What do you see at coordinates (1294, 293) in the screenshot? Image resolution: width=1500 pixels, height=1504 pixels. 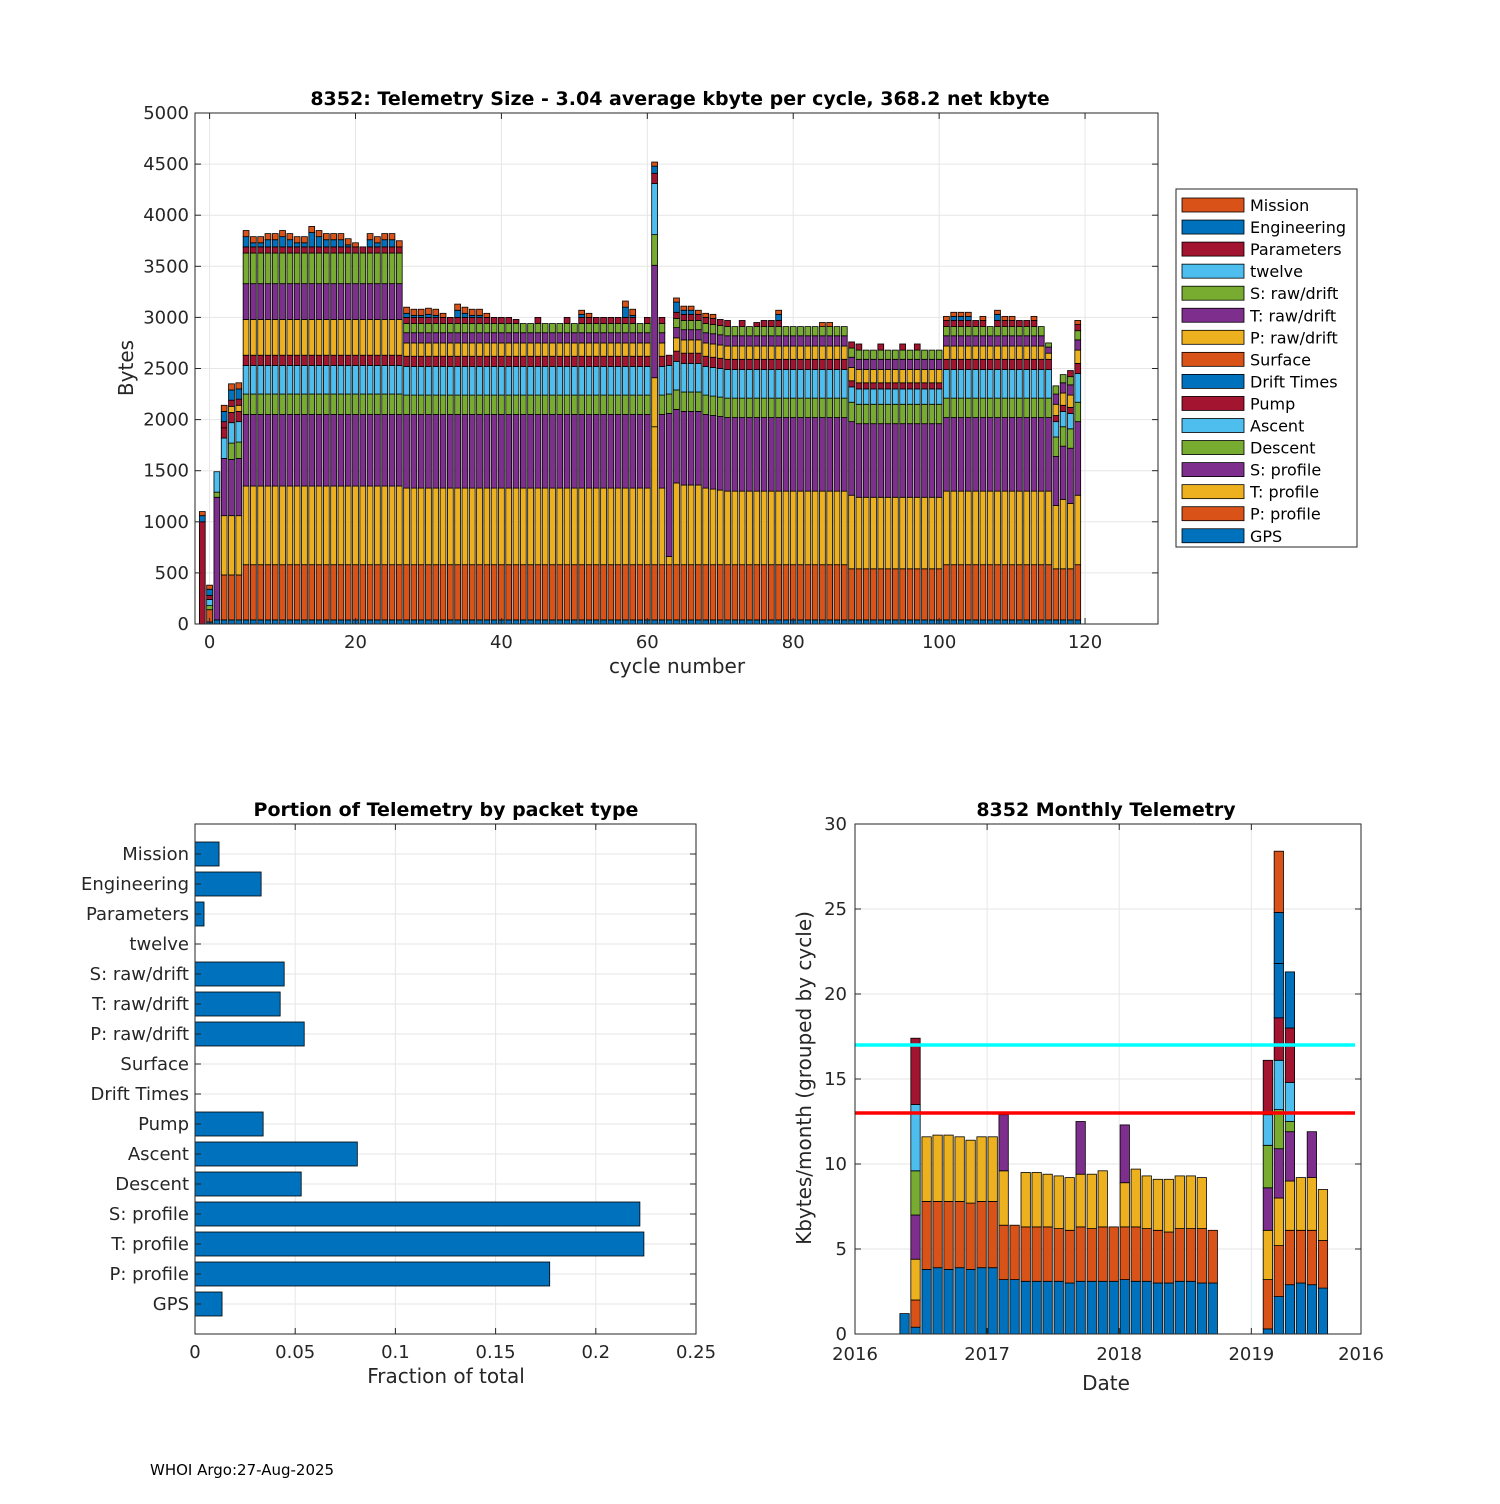 I see `legend-label: S: raw/drift` at bounding box center [1294, 293].